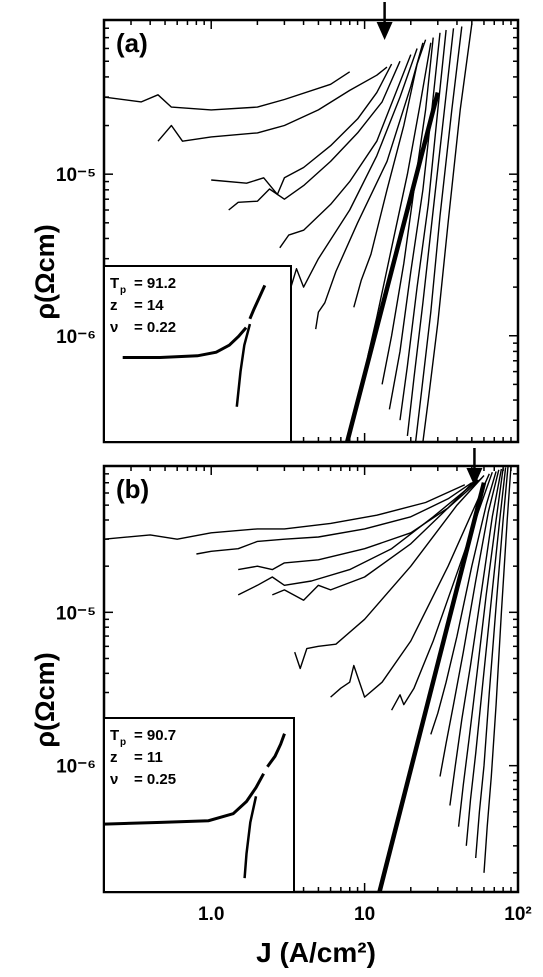 The image size is (543, 977). I want to click on inset-param-value-b: = 11, so click(148, 757).